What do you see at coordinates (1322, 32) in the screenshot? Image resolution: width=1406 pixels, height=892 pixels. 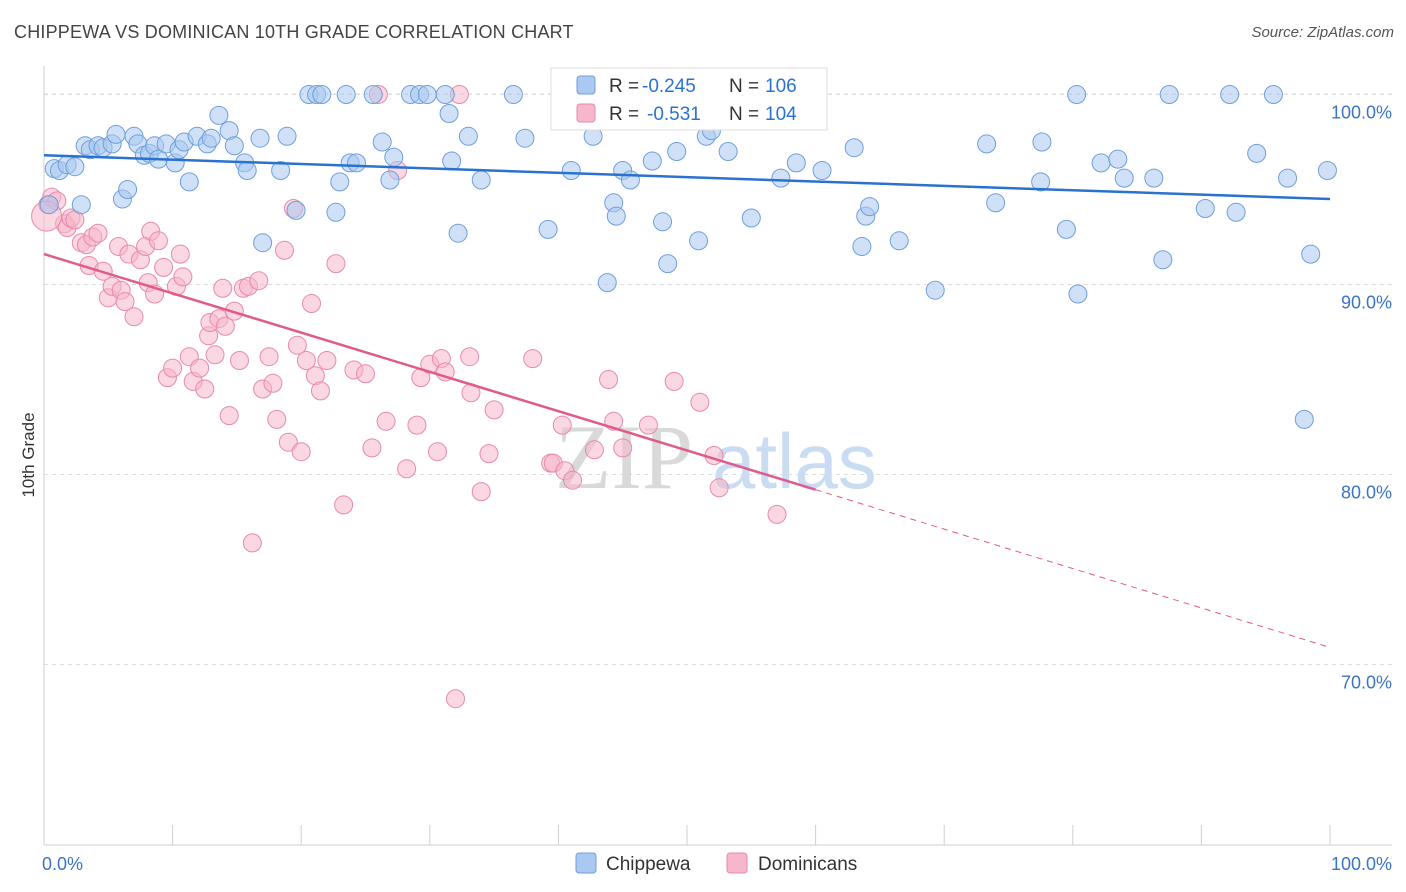 I see `source-label: Source: ZipAtlas.com` at bounding box center [1322, 32].